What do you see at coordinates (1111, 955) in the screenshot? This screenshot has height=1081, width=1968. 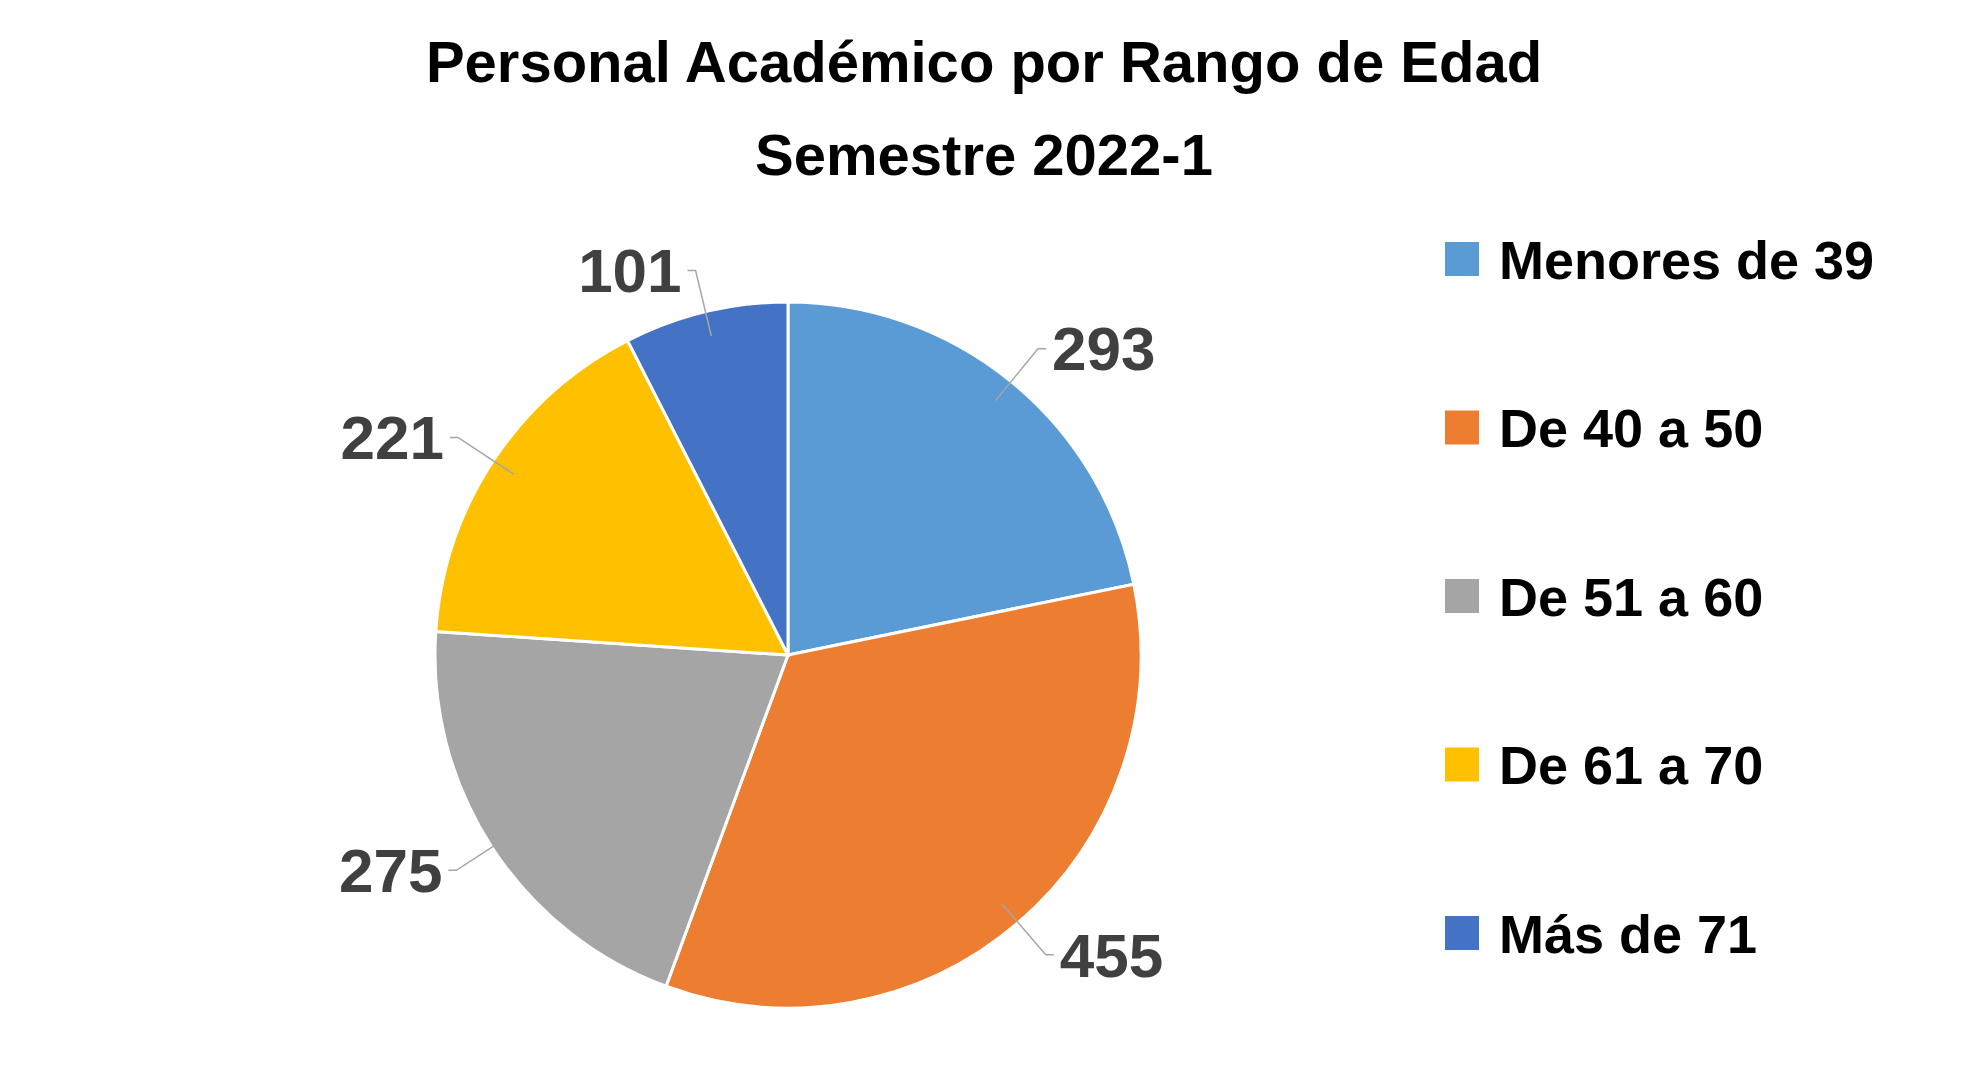 I see `data-label: 455` at bounding box center [1111, 955].